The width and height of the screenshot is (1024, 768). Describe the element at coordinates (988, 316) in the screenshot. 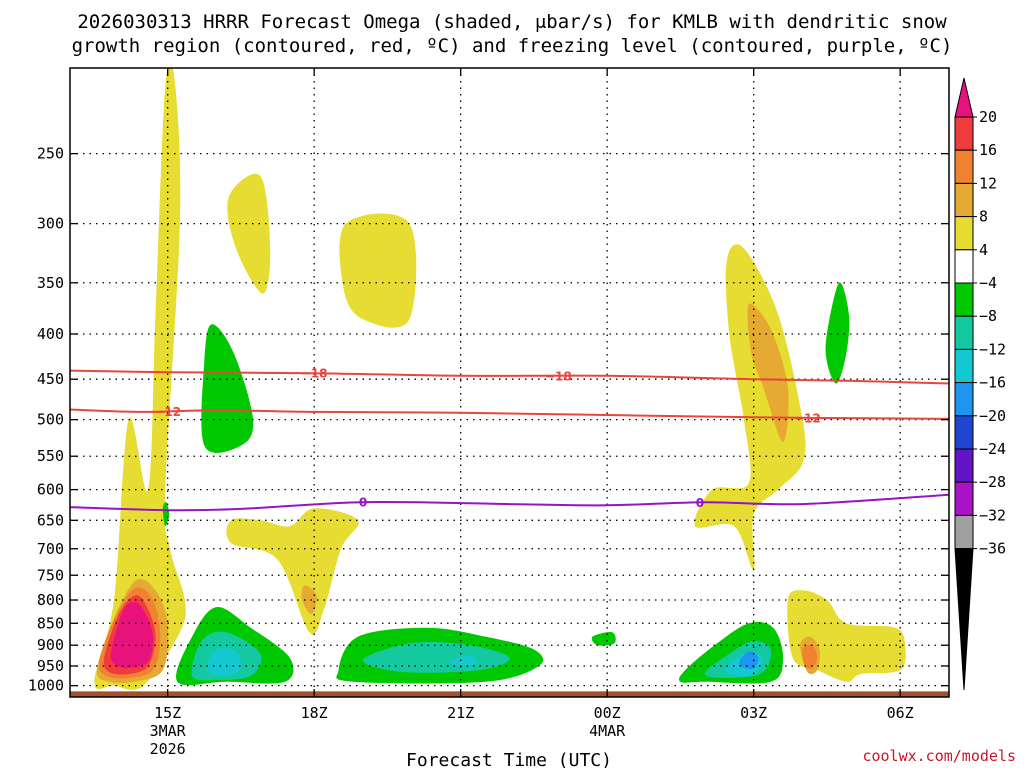

I see `colorbar-label-6: −8` at that location.